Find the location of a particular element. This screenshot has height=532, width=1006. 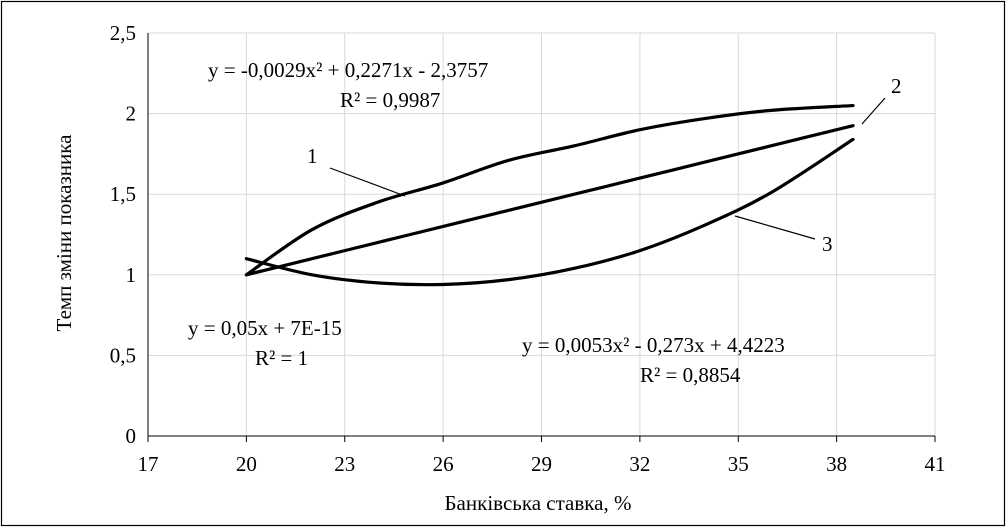

y-tick-label: 2 is located at coordinates (131, 114).